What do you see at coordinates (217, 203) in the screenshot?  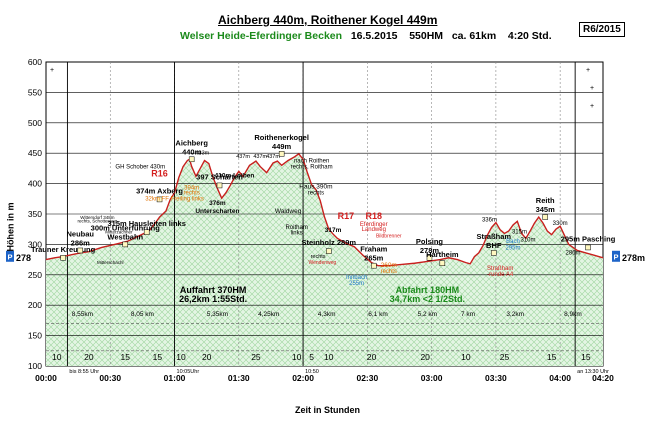 I see `annotation: 376m` at bounding box center [217, 203].